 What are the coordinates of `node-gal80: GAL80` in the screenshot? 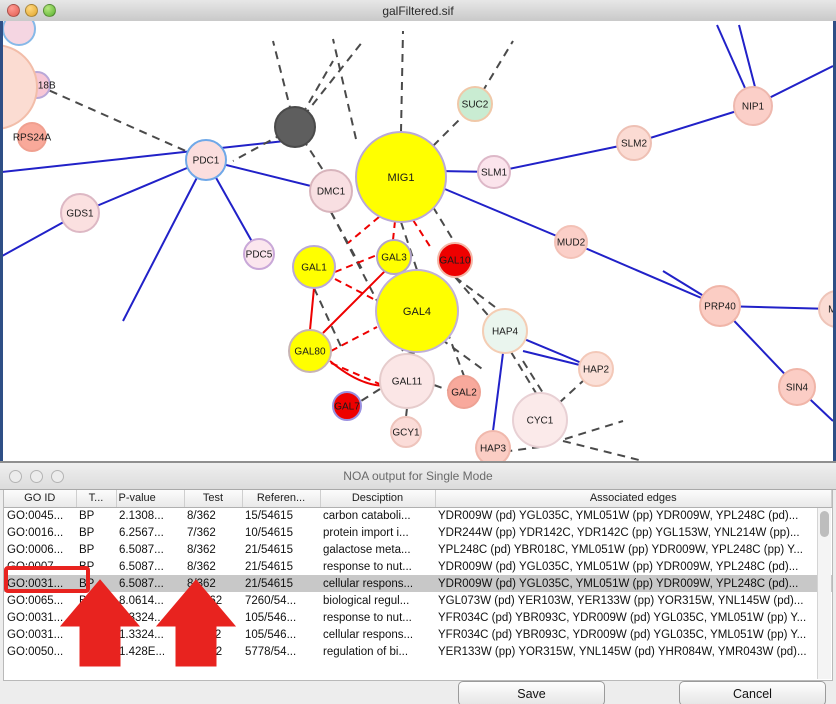 It's located at (310, 351).